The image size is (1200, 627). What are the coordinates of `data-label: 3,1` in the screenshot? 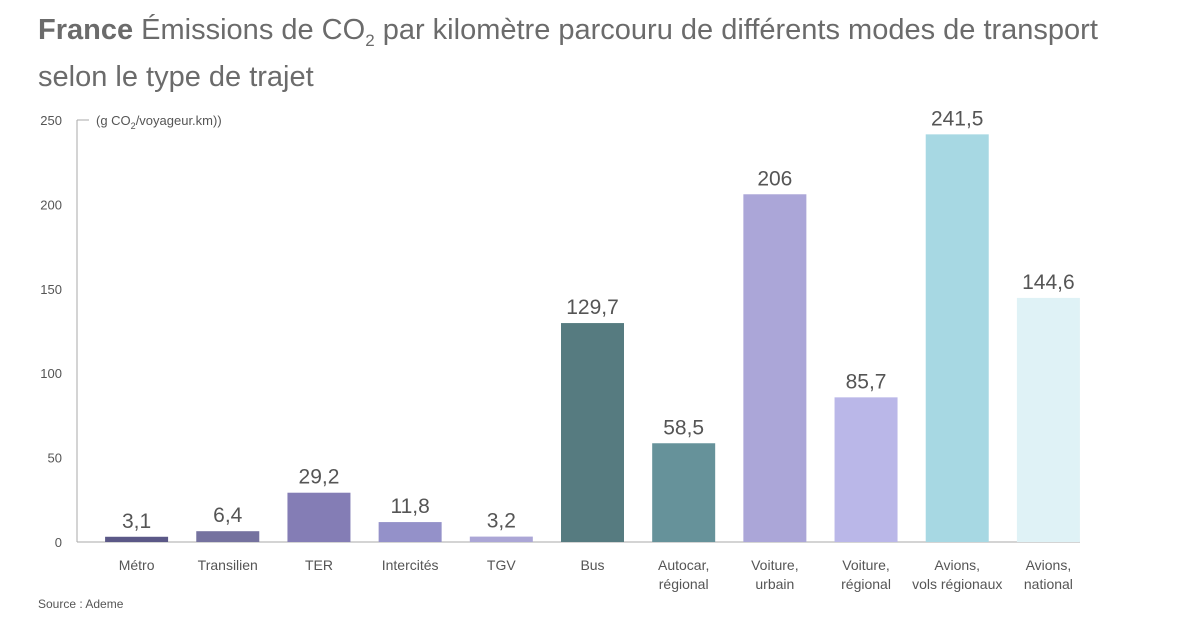 It's located at (136, 521).